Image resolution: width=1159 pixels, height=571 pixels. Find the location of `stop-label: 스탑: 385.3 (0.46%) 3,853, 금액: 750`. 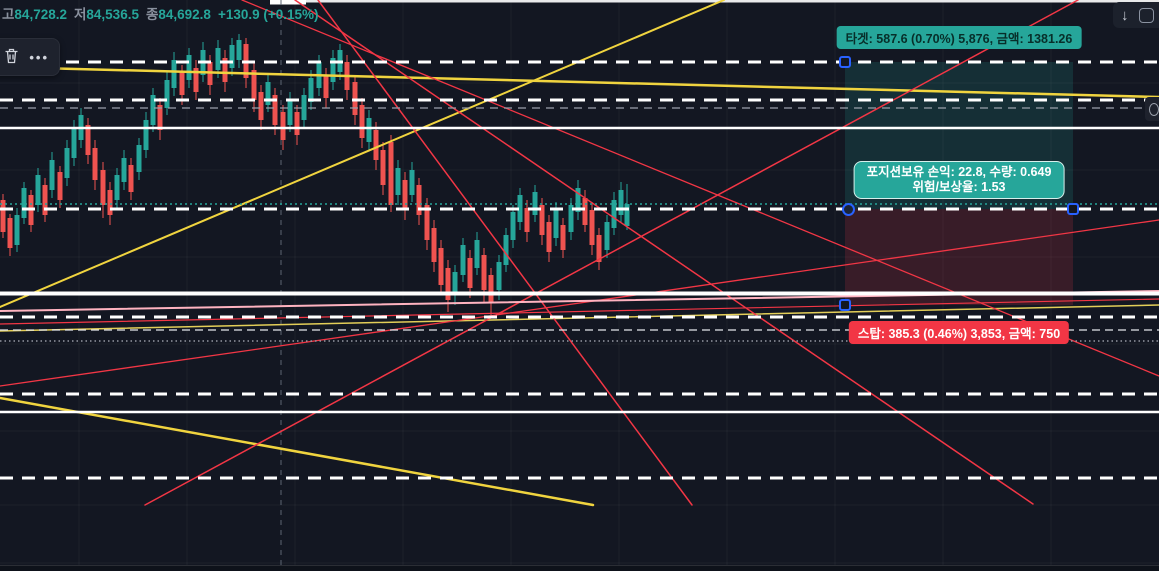

stop-label: 스탑: 385.3 (0.46%) 3,853, 금액: 750 is located at coordinates (959, 332).